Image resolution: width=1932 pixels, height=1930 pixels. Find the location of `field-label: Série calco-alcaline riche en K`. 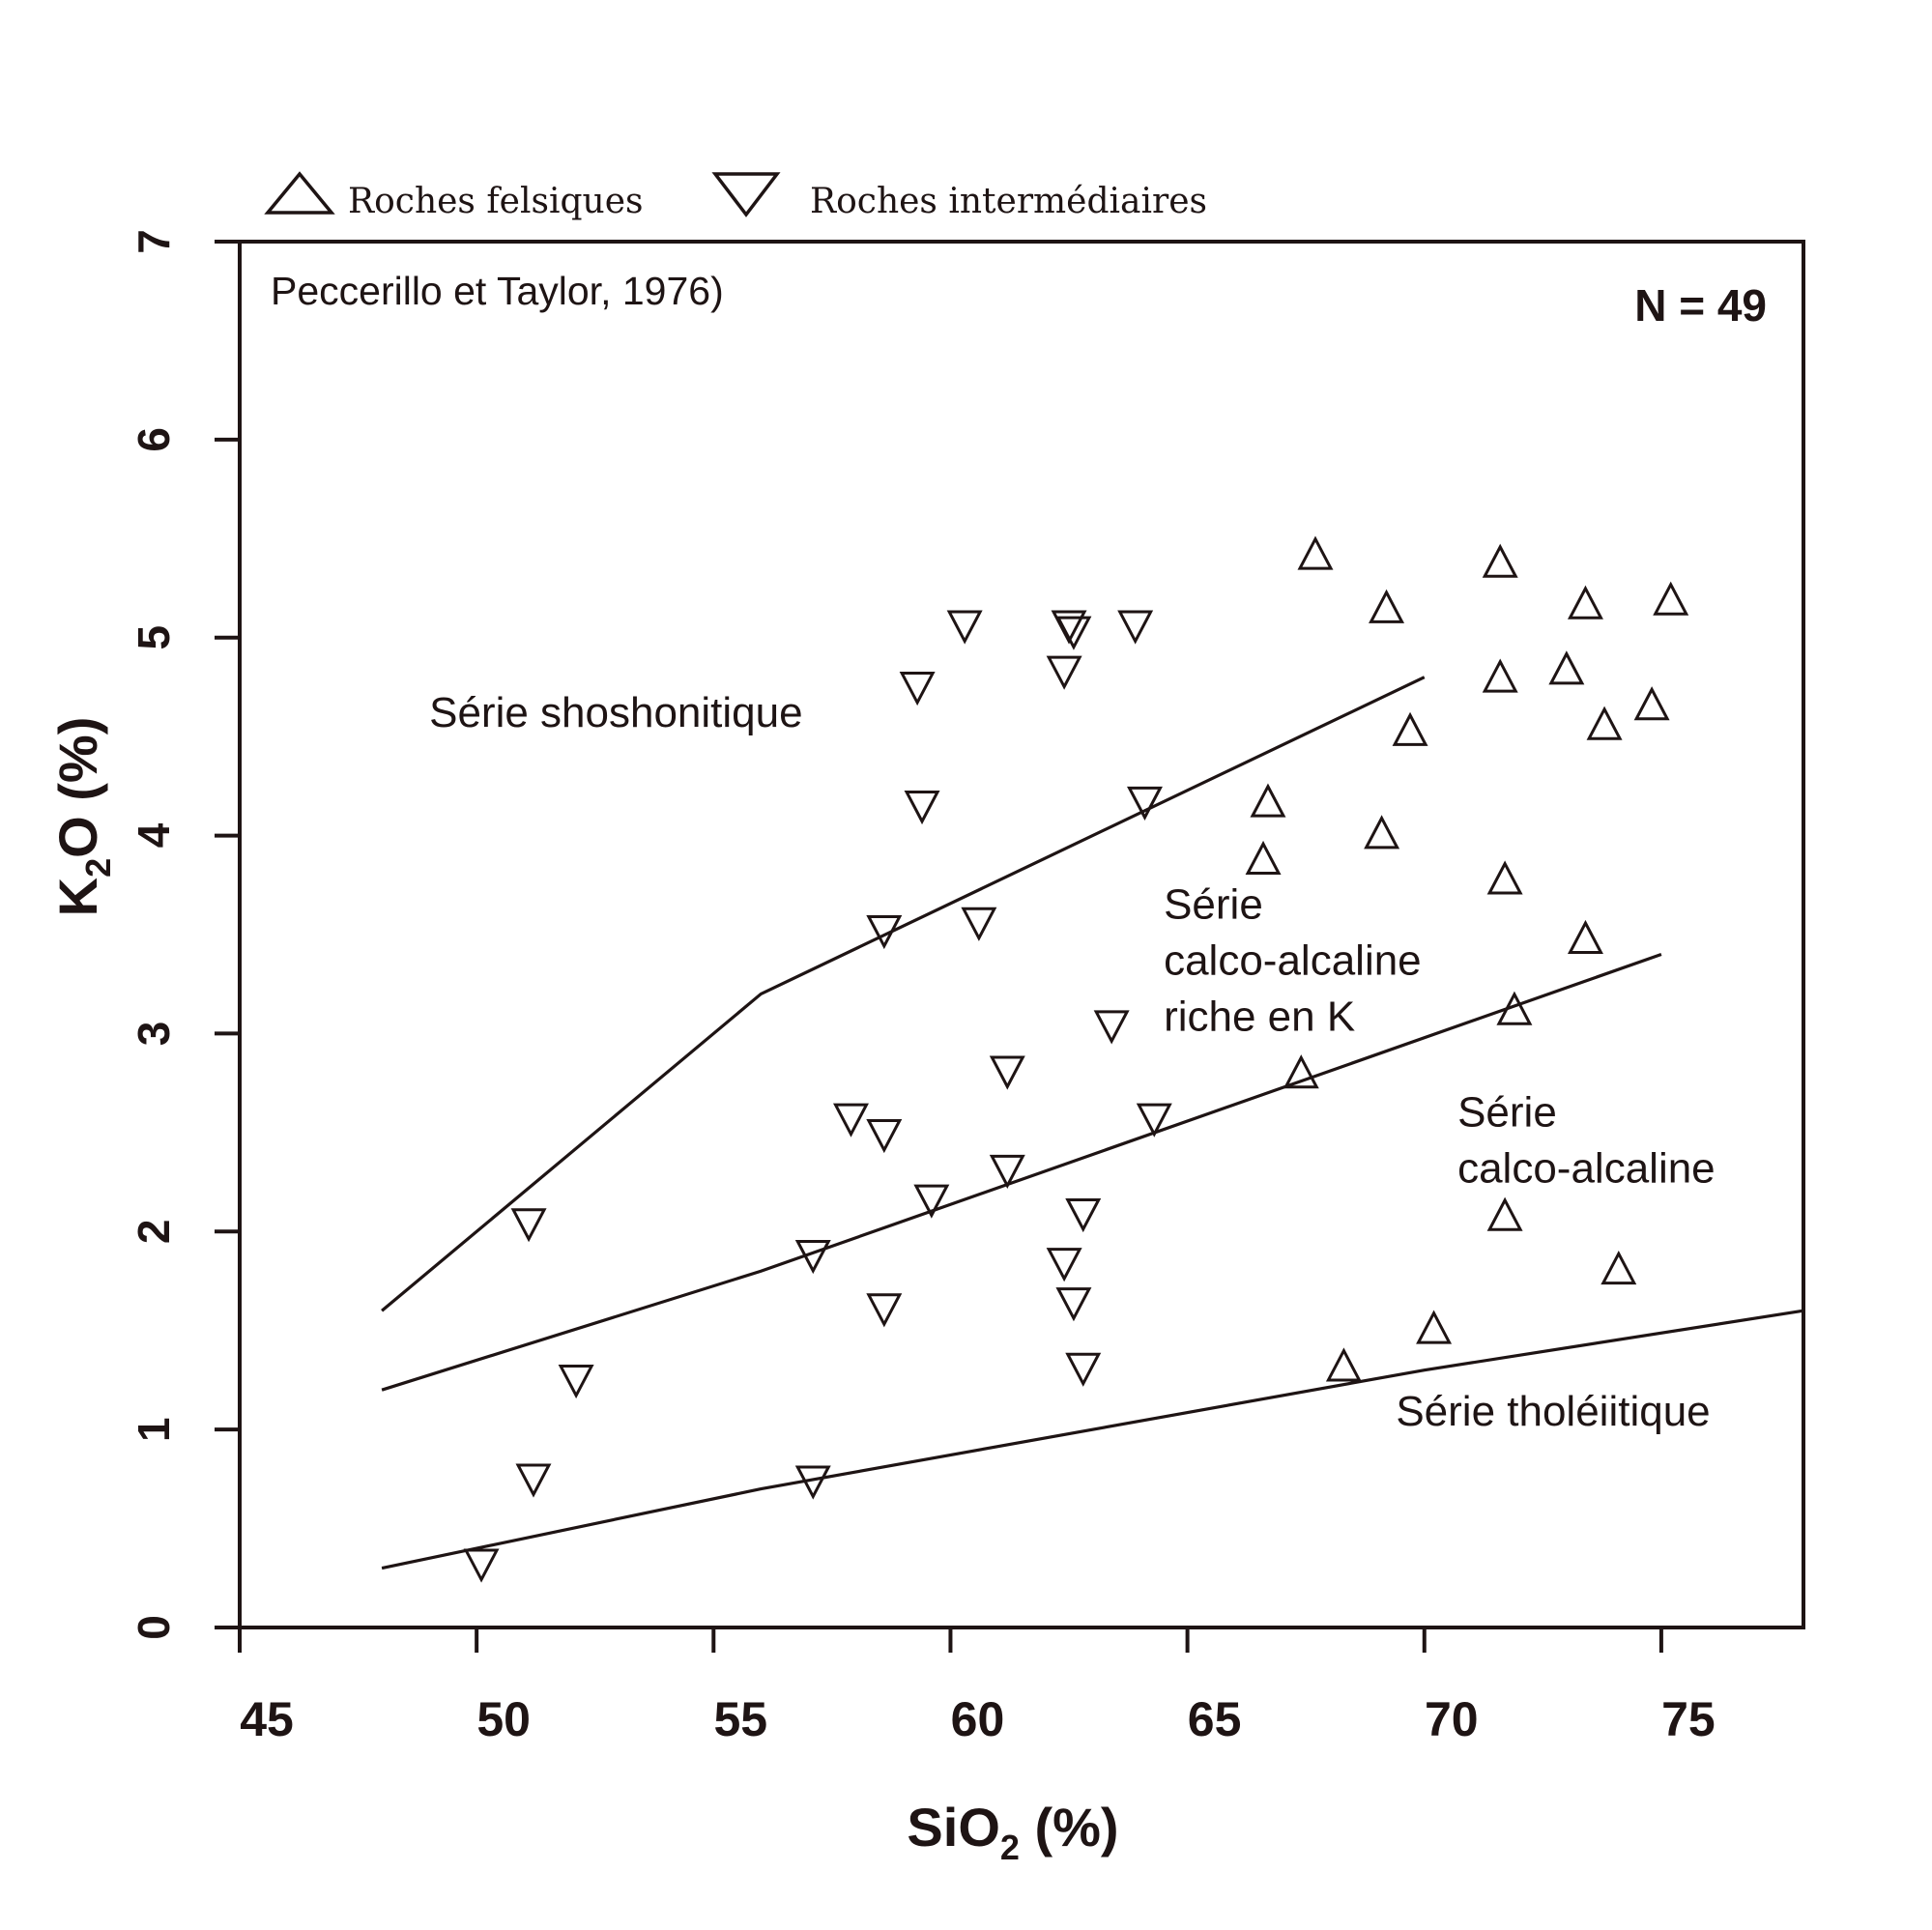

field-label: Série calco-alcaline riche en K is located at coordinates (1293, 961).